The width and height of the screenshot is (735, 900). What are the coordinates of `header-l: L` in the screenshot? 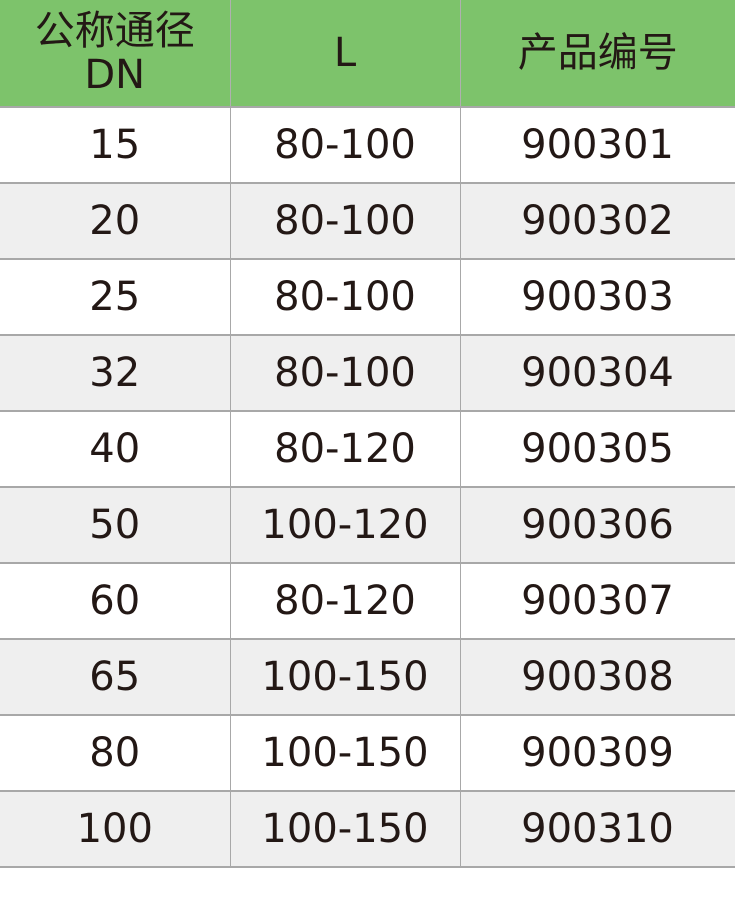 It's located at (345, 54).